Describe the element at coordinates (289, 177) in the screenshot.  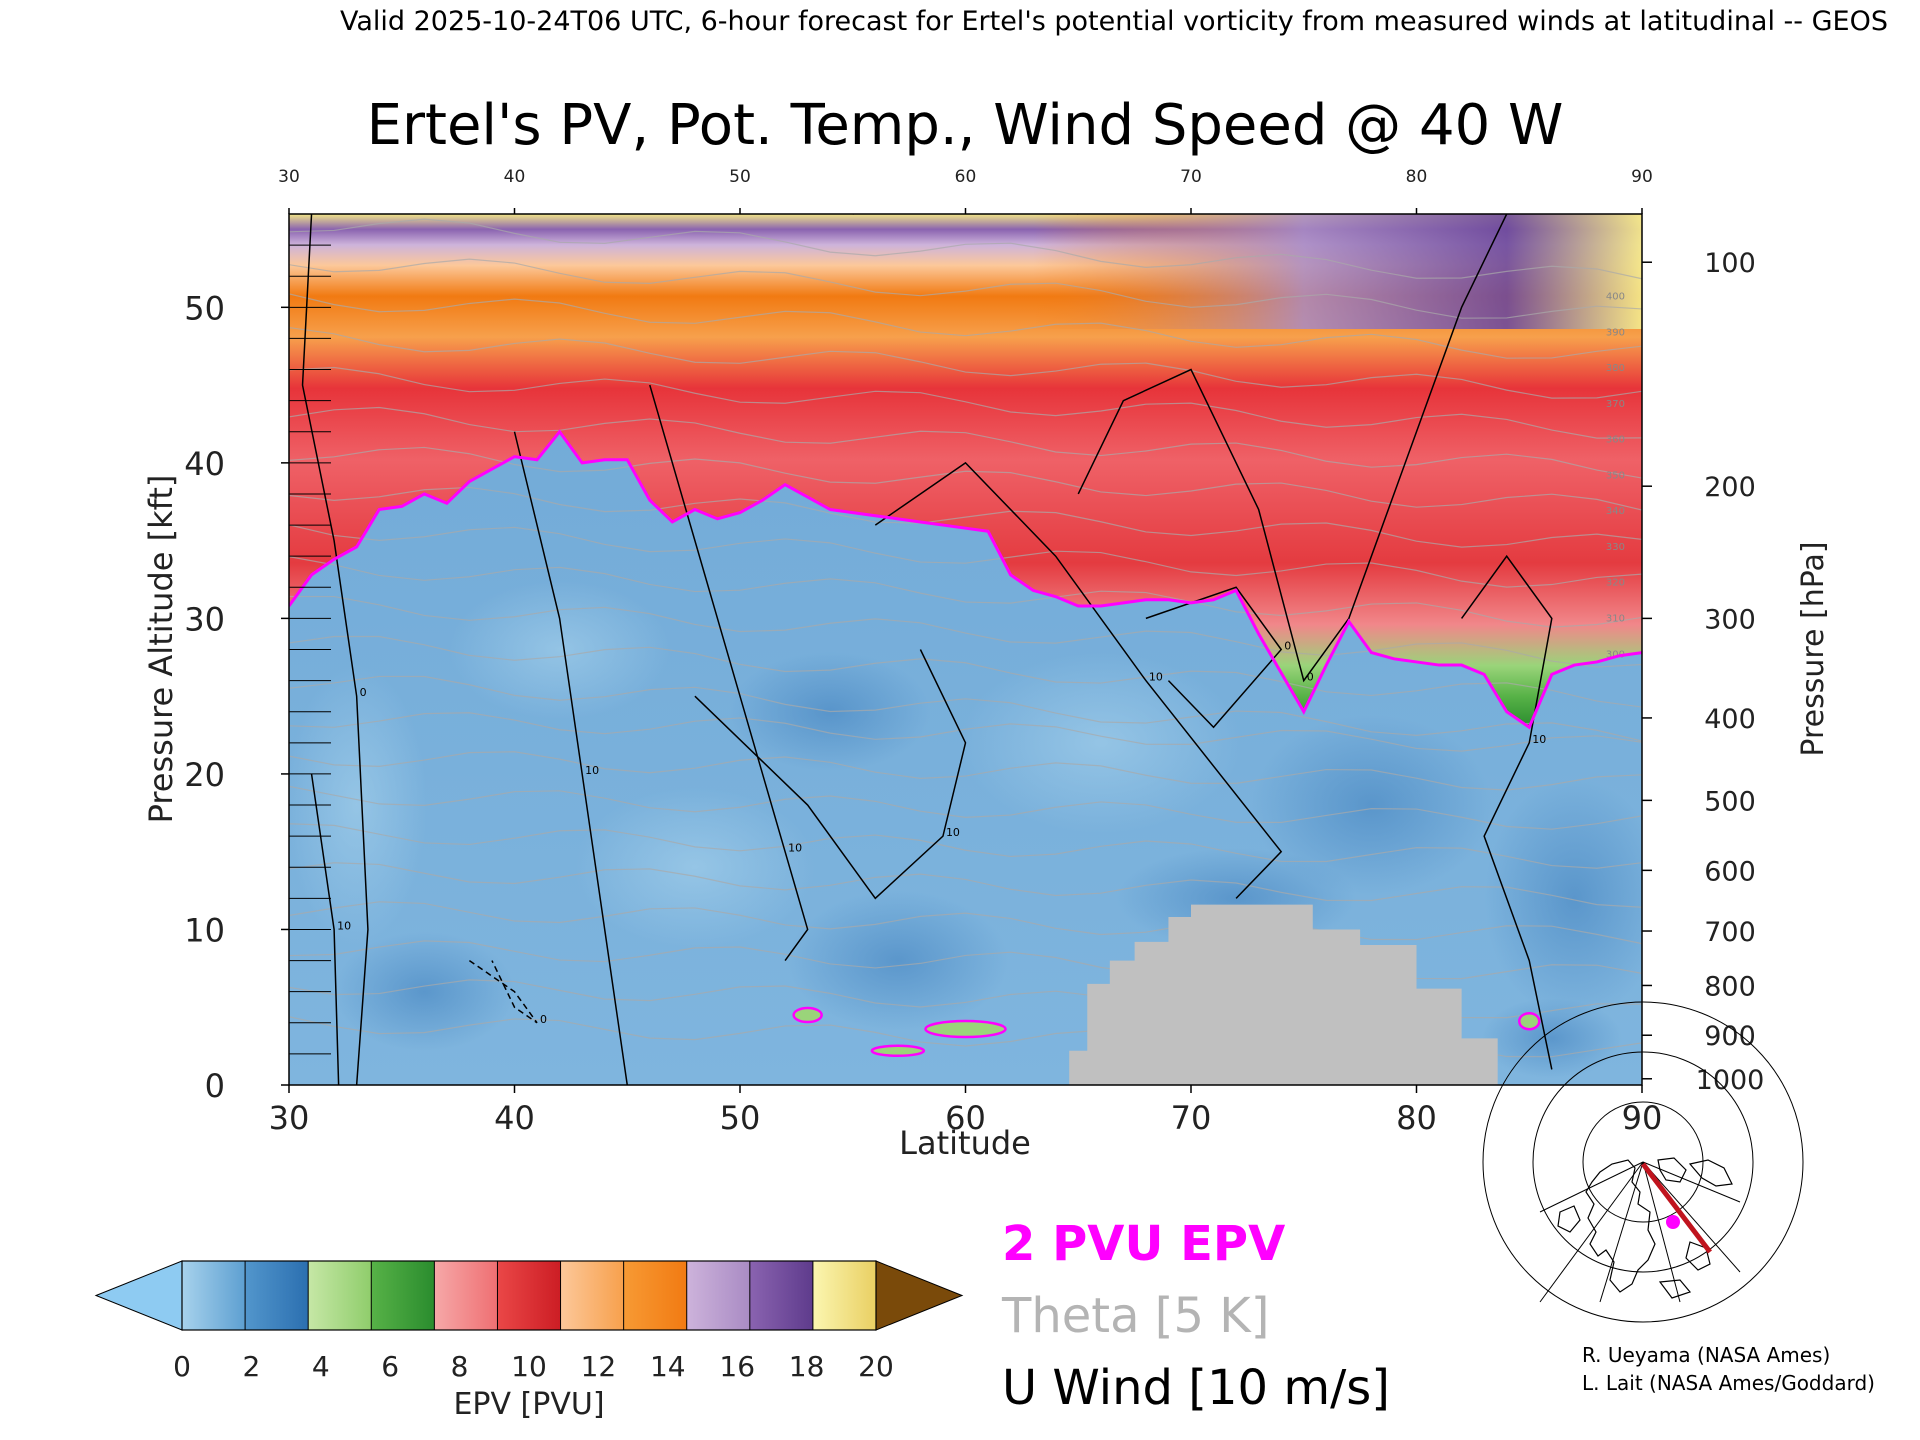
I see `top-tick-label: 30` at that location.